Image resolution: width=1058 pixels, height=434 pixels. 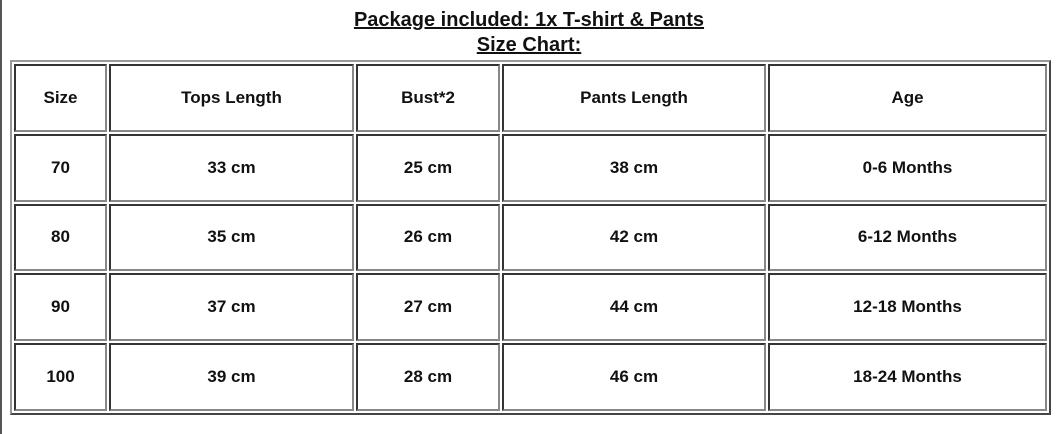 What do you see at coordinates (60, 377) in the screenshot?
I see `table-cell: 100` at bounding box center [60, 377].